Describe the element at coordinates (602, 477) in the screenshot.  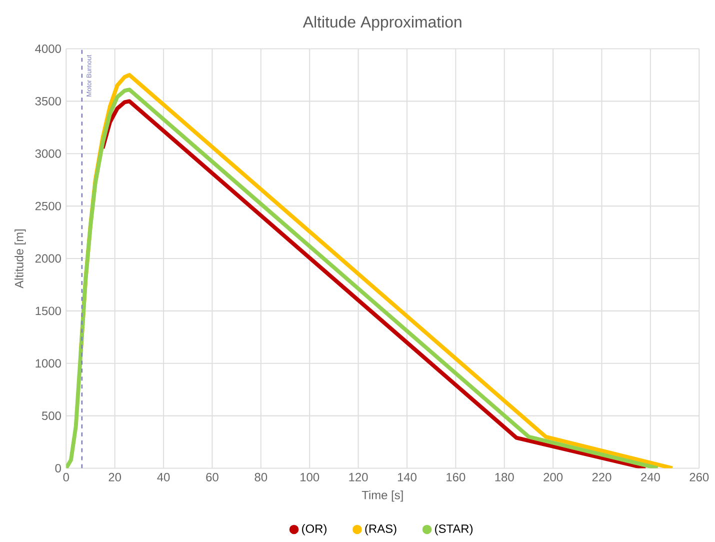
I see `x-tick-label: 220` at that location.